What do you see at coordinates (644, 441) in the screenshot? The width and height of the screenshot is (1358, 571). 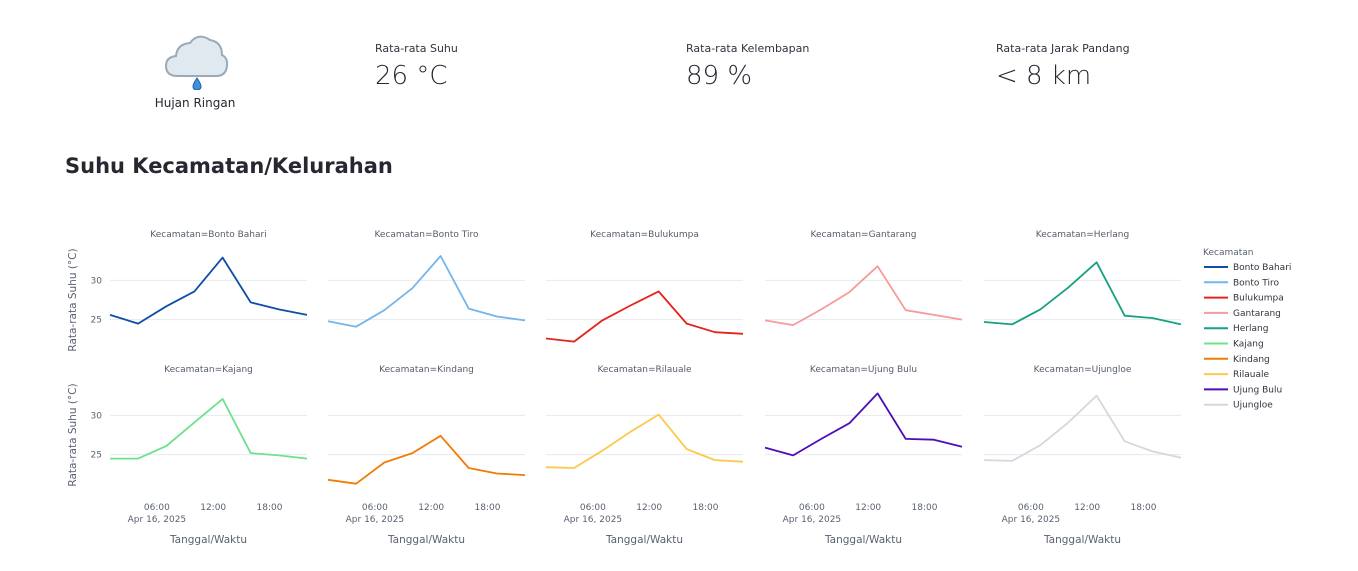 I see `series-line-rilauale` at bounding box center [644, 441].